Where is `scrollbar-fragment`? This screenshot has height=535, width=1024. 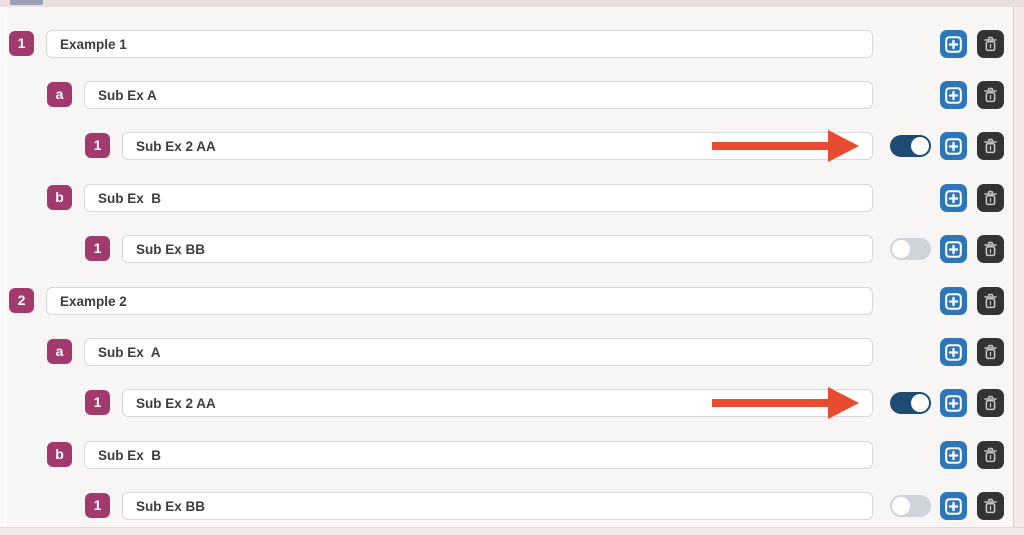
scrollbar-fragment is located at coordinates (26, 2).